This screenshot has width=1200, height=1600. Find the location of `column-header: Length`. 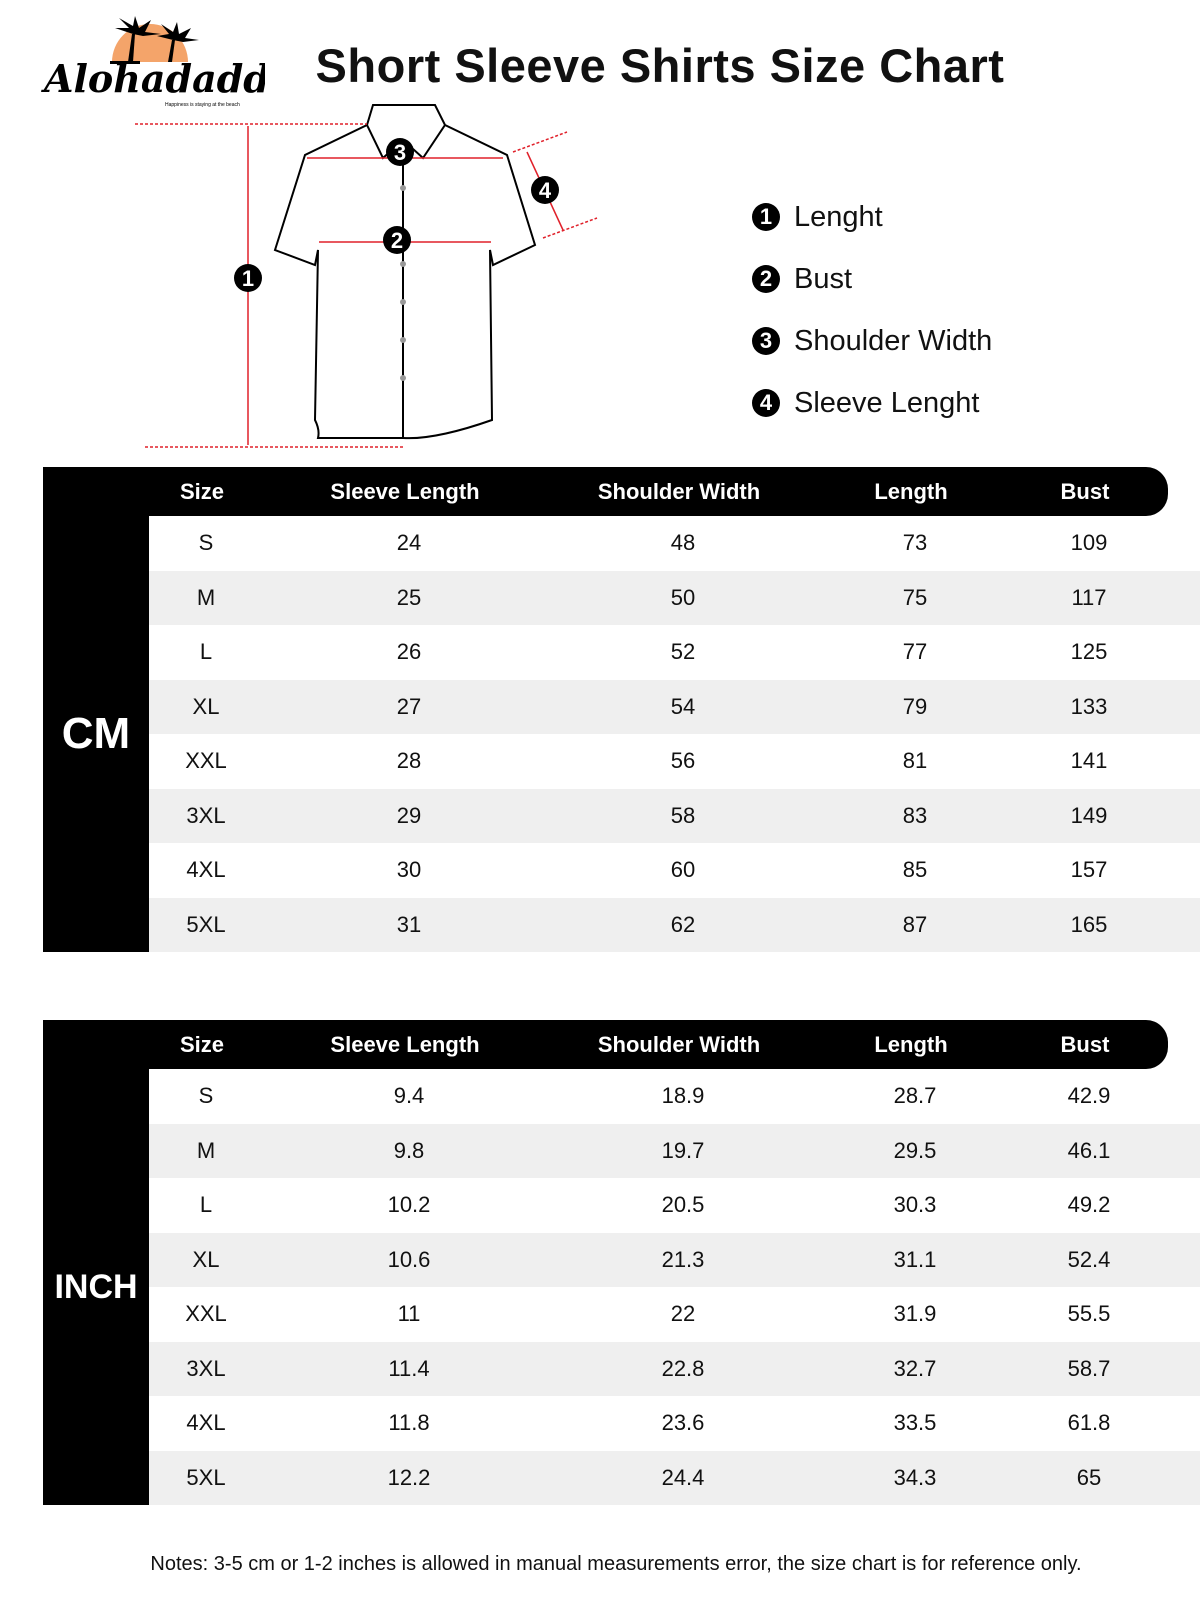

column-header: Length is located at coordinates (911, 1044).